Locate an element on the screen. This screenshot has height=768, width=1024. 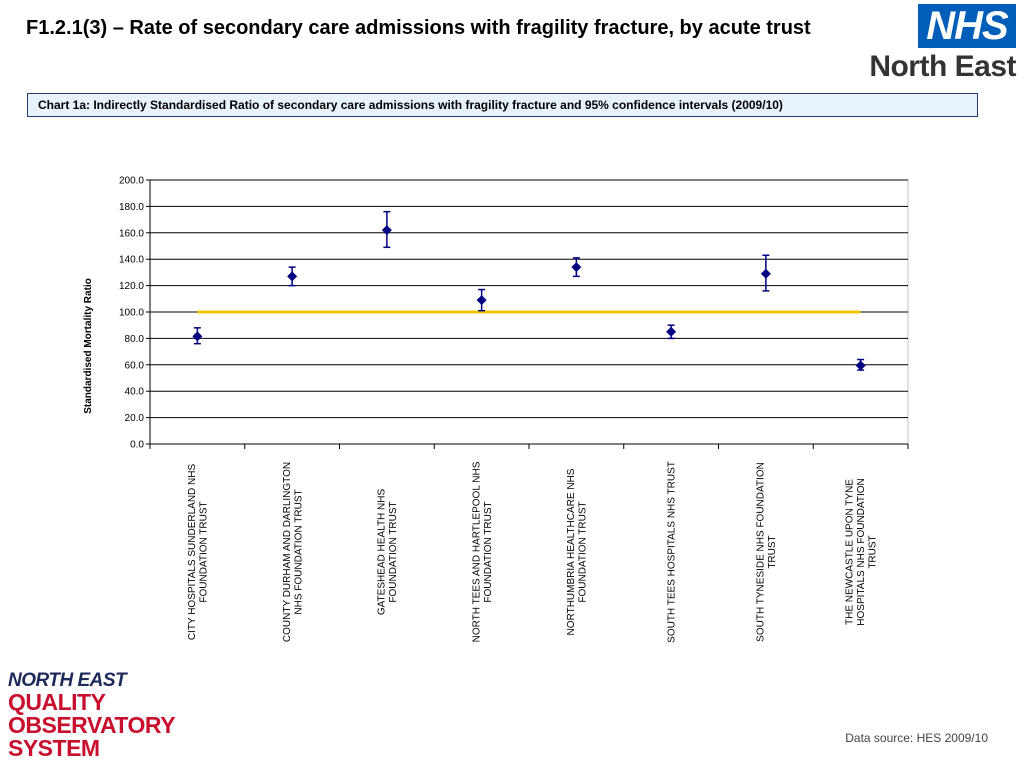
nequos-logo: NORTH EAST QUALITY OBSERVATORY SYSTEM is located at coordinates (108, 715).